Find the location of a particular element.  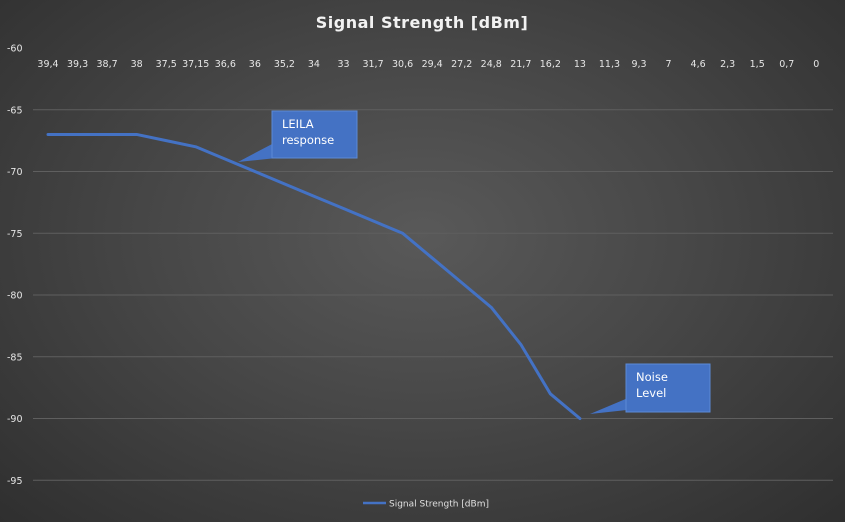

y-tick-label: -95 is located at coordinates (15, 481).